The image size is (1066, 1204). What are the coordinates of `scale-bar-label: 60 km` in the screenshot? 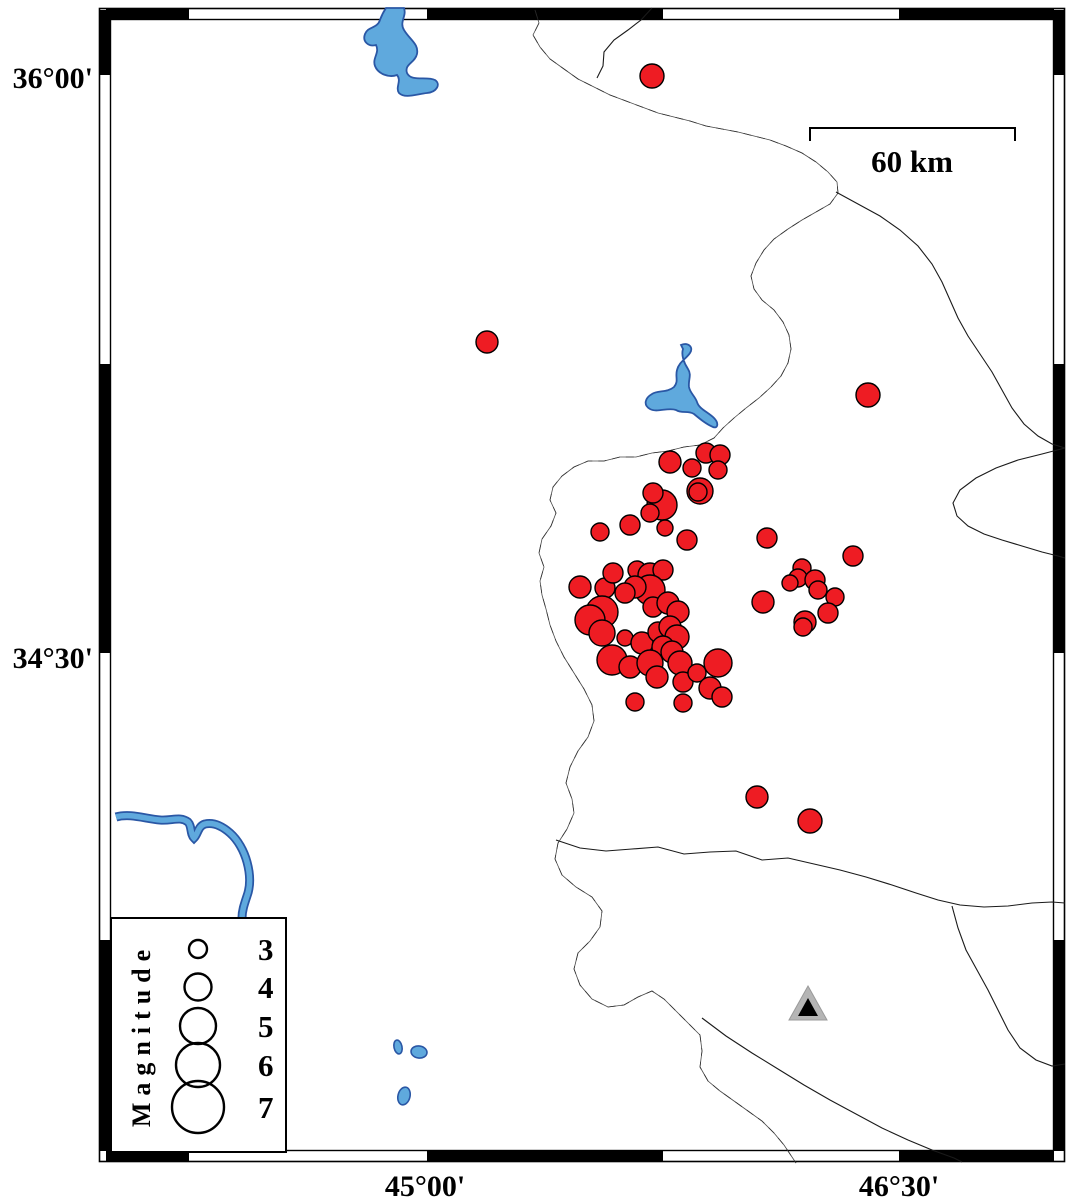 It's located at (912, 161).